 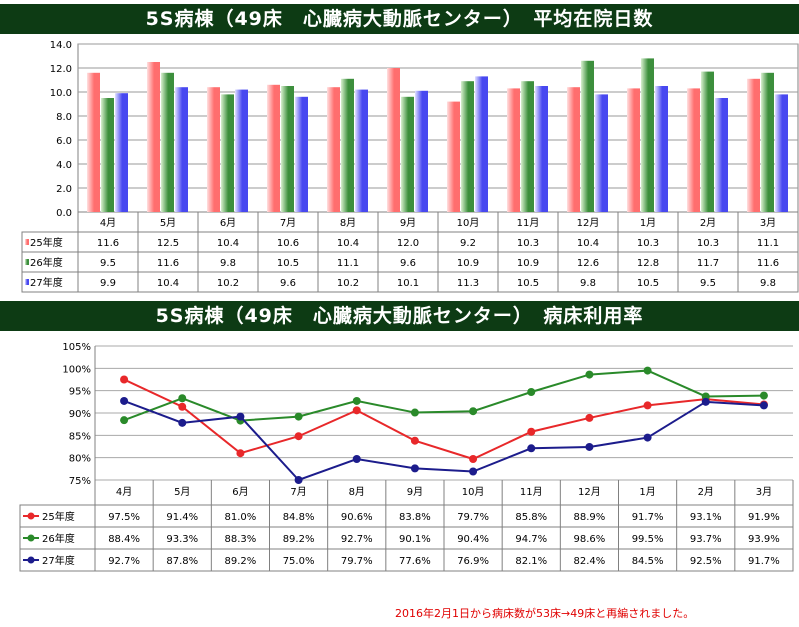 I want to click on data-label: 84.5%, so click(x=648, y=561).